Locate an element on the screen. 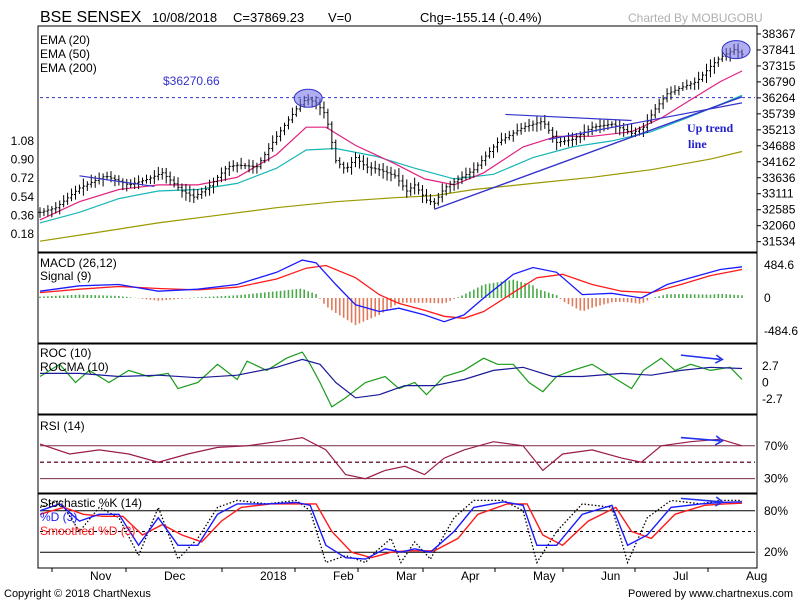  roc-tick-label: 2.7 is located at coordinates (770, 366).